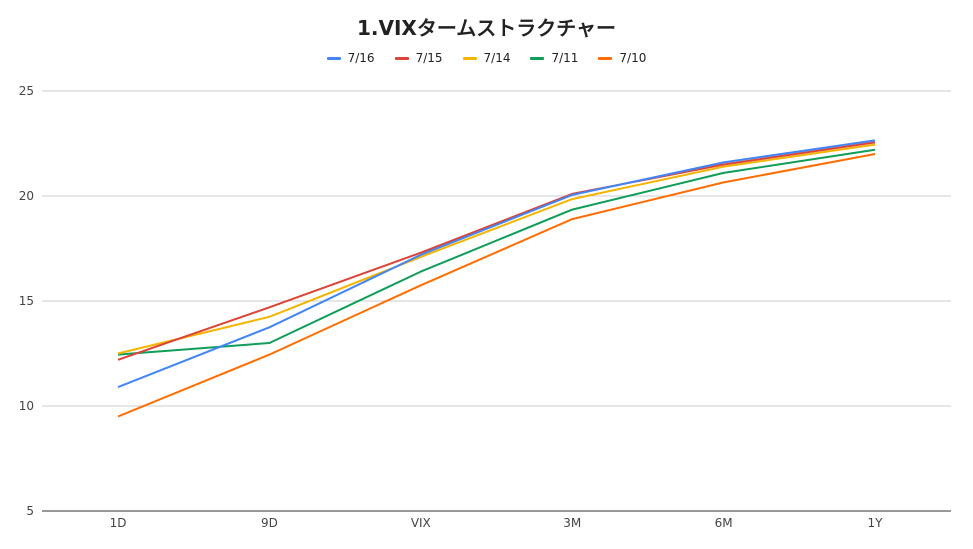 This screenshot has height=549, width=973. What do you see at coordinates (486, 28) in the screenshot?
I see `chart-title: 1.VIXタームストラクチャー` at bounding box center [486, 28].